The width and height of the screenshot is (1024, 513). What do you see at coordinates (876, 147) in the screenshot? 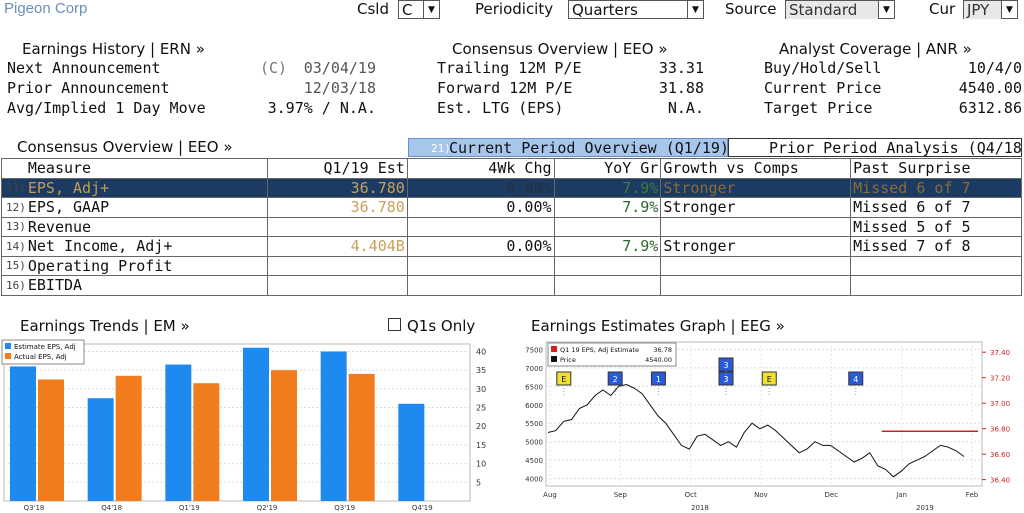
I see `tab-prior-period: Prior Period Analysis (Q4/18)` at bounding box center [876, 147].